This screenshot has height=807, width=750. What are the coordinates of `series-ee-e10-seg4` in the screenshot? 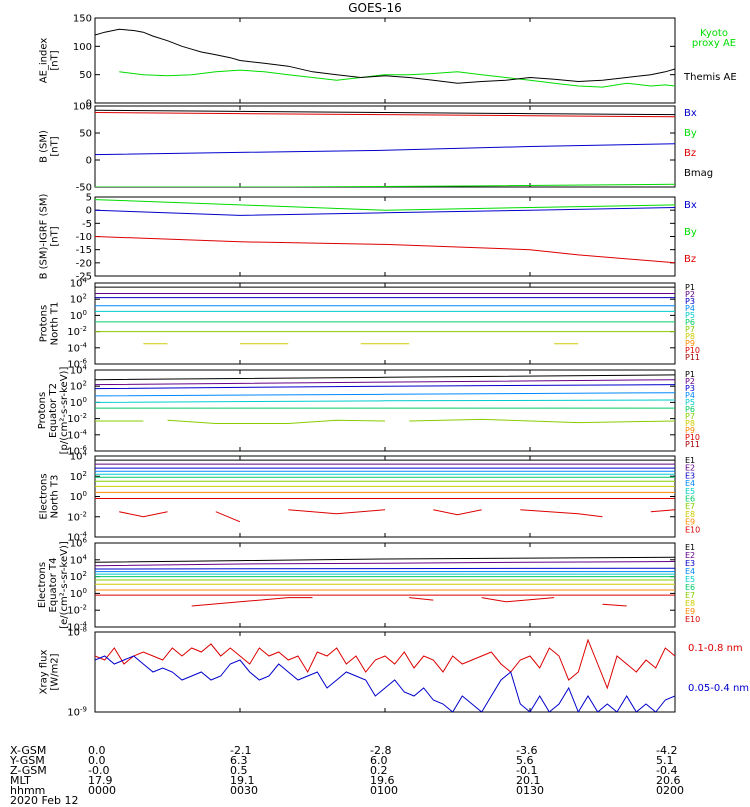 It's located at (614, 605).